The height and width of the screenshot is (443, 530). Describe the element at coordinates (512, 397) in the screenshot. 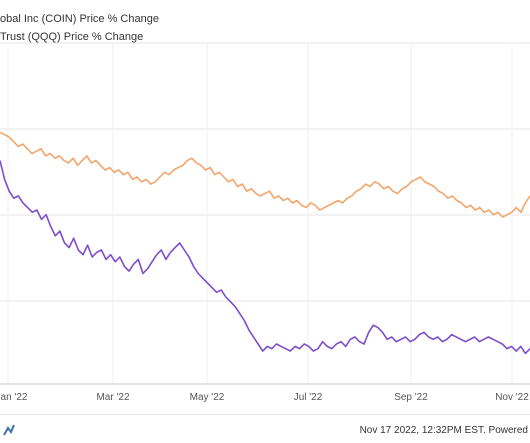

I see `x-tick-label: Nov '22` at that location.